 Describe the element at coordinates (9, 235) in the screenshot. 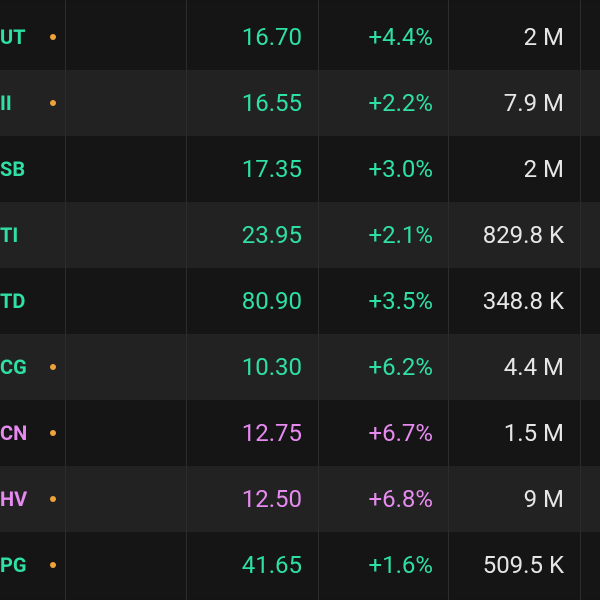

I see `symbol: TI` at that location.